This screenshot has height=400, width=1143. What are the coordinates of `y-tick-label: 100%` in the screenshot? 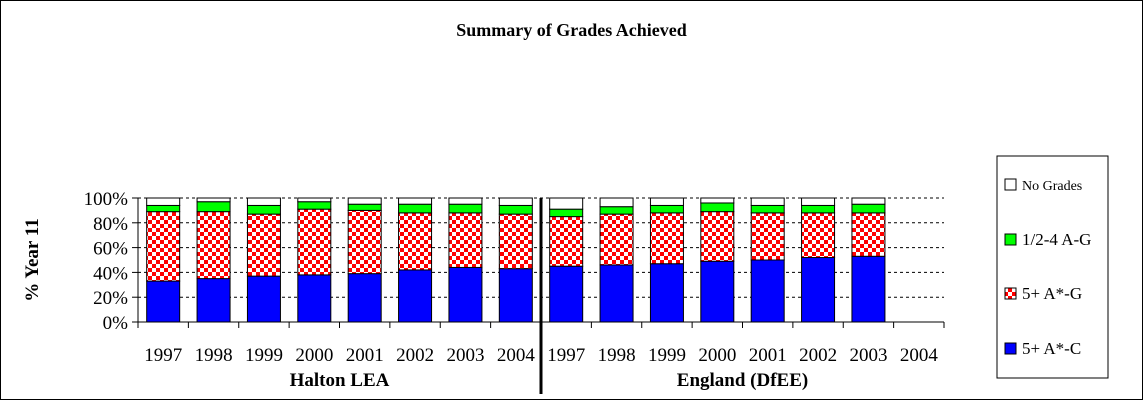 It's located at (106, 199).